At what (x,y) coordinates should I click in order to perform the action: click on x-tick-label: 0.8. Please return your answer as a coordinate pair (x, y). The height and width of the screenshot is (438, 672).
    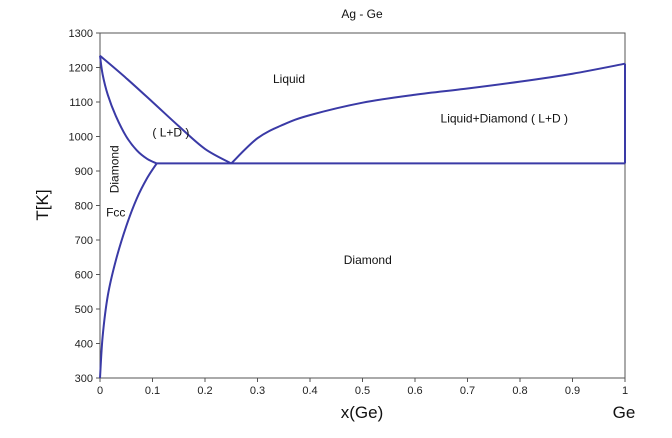
    Looking at the image, I should click on (519, 391).